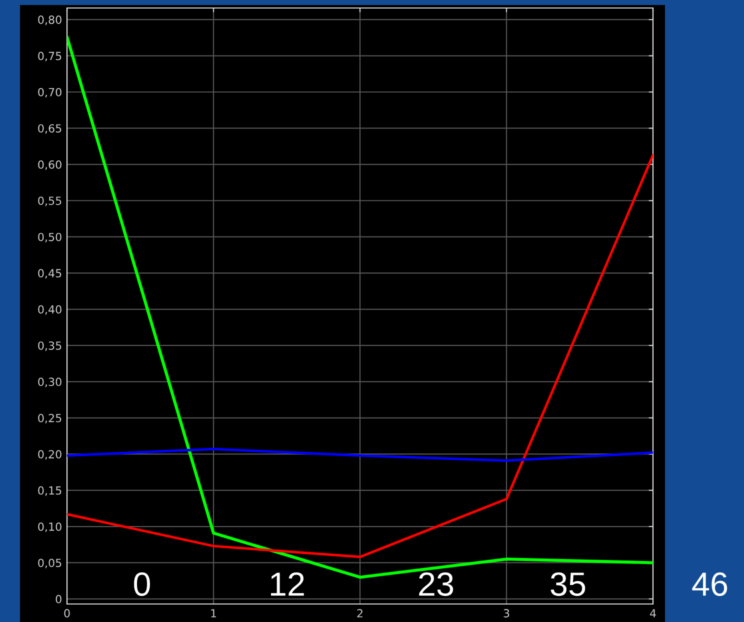 This screenshot has width=744, height=622. What do you see at coordinates (50, 21) in the screenshot?
I see `y-tick-label: 0,80` at bounding box center [50, 21].